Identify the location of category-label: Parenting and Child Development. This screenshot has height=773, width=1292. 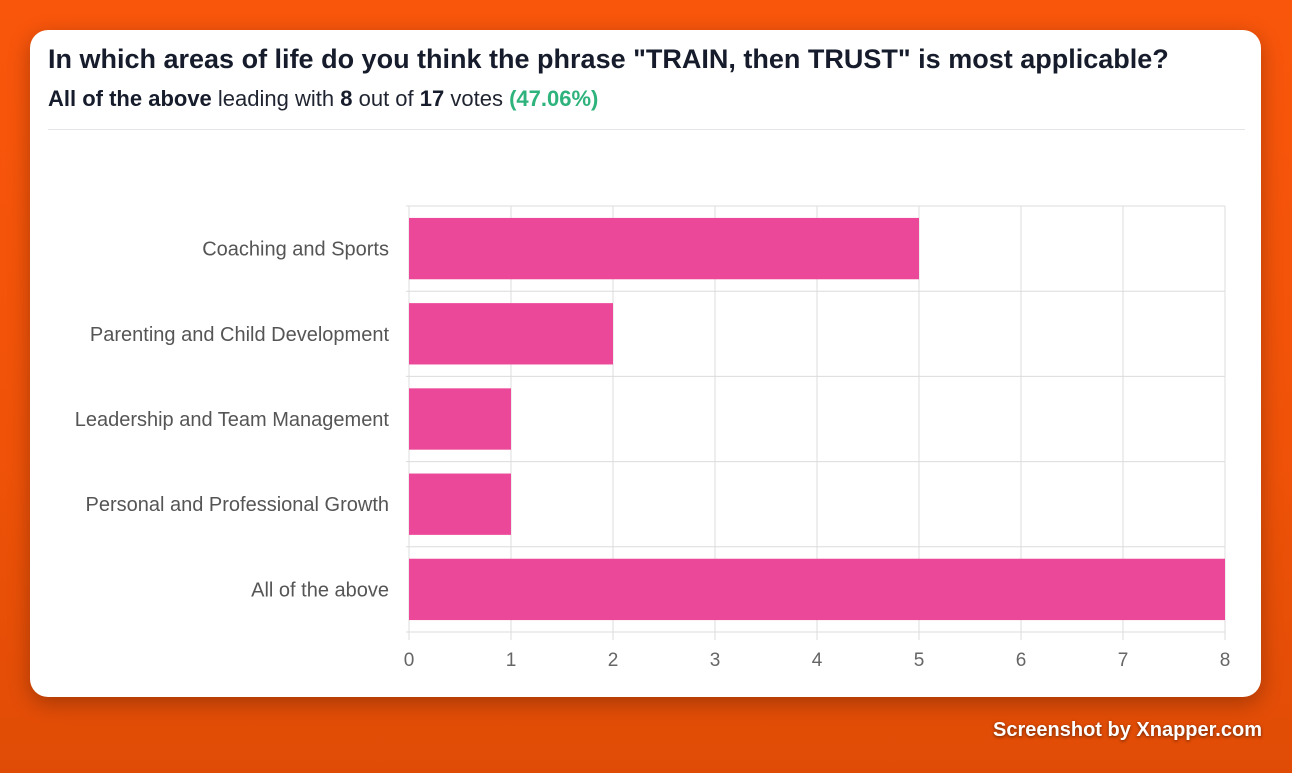
(240, 335).